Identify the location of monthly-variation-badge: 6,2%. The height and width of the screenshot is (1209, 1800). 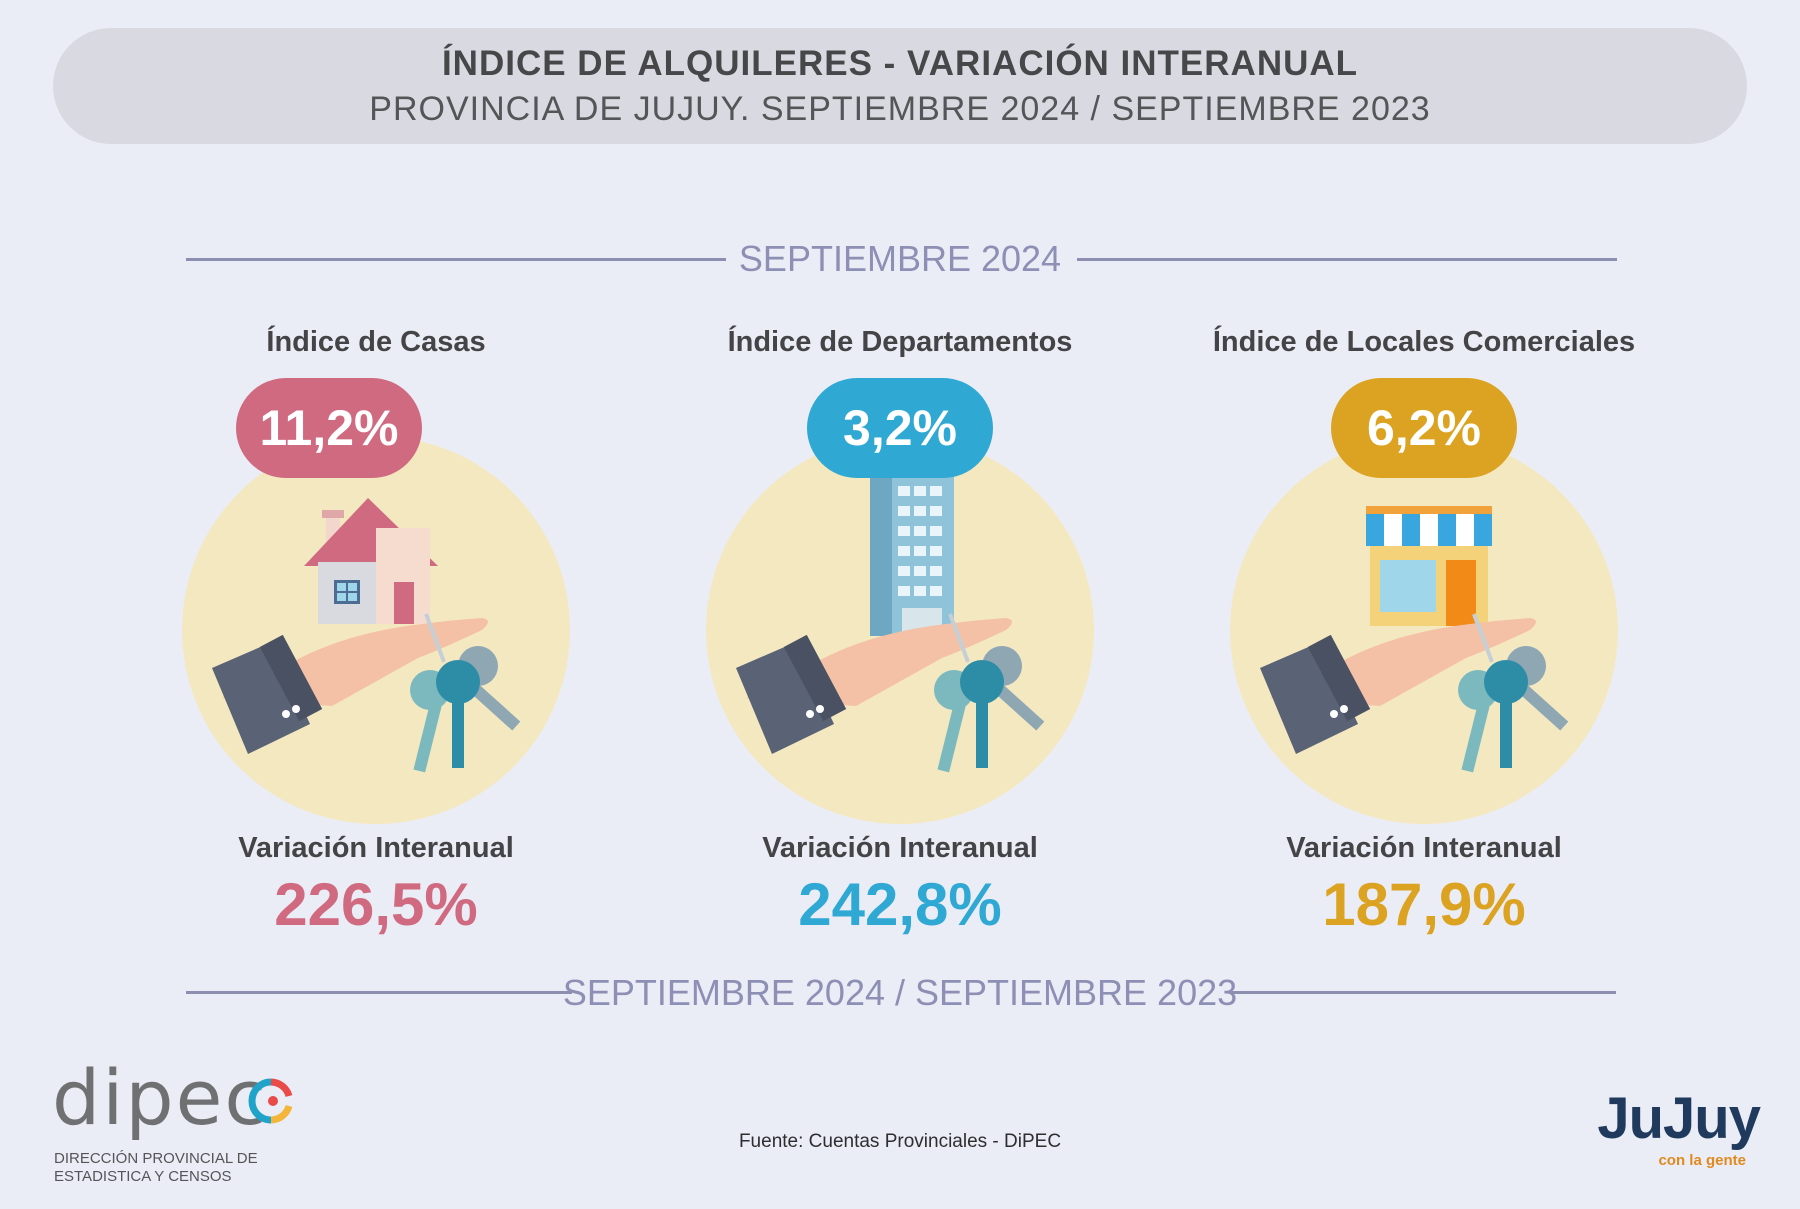
(1424, 428).